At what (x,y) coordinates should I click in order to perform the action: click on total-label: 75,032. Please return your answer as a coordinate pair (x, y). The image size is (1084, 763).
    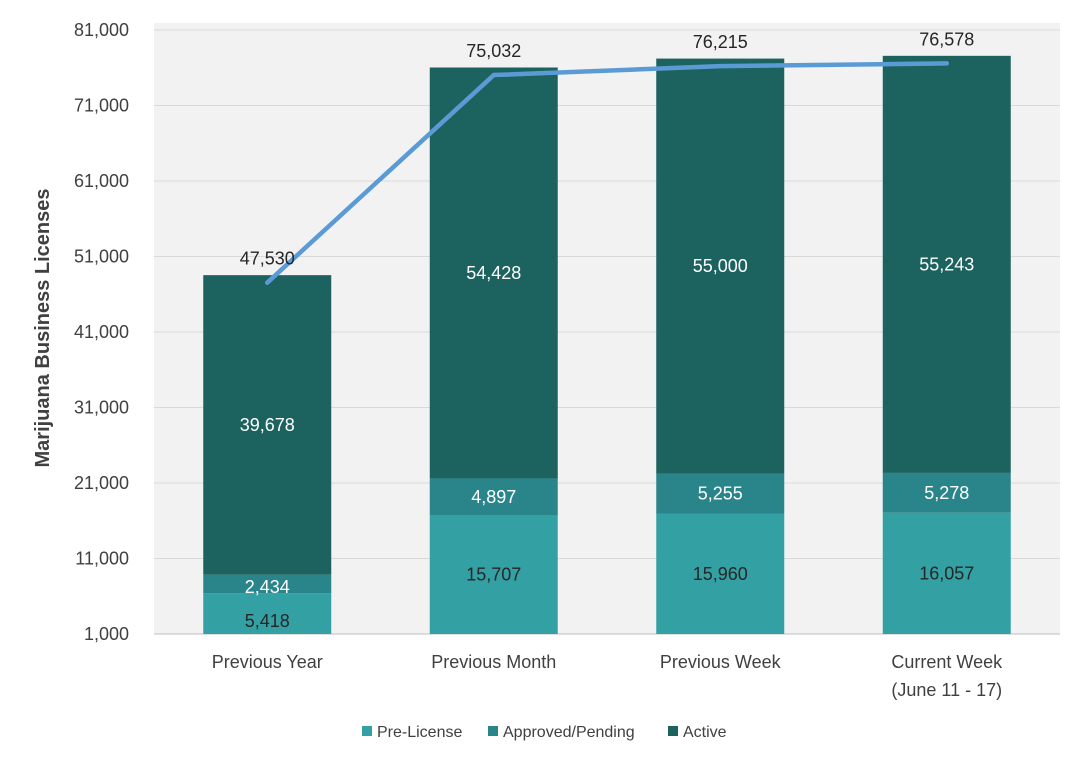
    Looking at the image, I should click on (493, 51).